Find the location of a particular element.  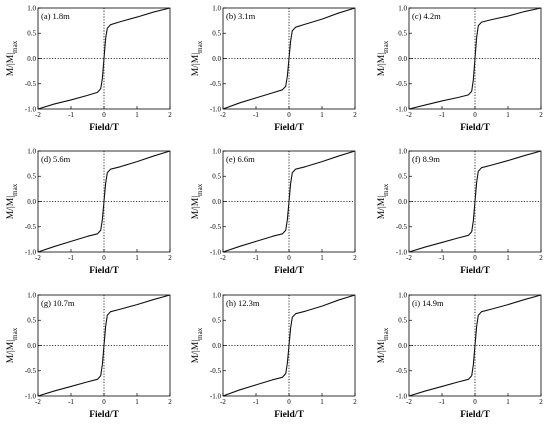

panel-label: (g) 10.7m is located at coordinates (58, 303).